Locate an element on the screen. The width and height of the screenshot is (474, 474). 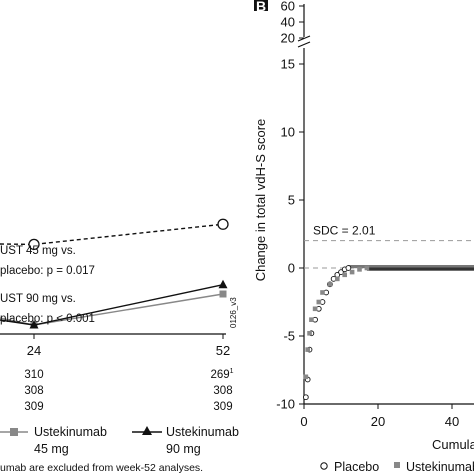
right-point-s0-p0 is located at coordinates (306, 397).